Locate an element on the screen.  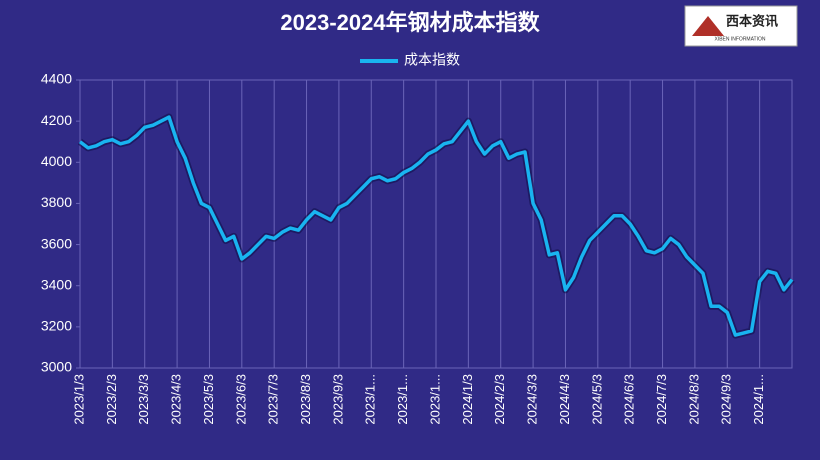
x-tick-label: 2023/5/3 is located at coordinates (208, 399).